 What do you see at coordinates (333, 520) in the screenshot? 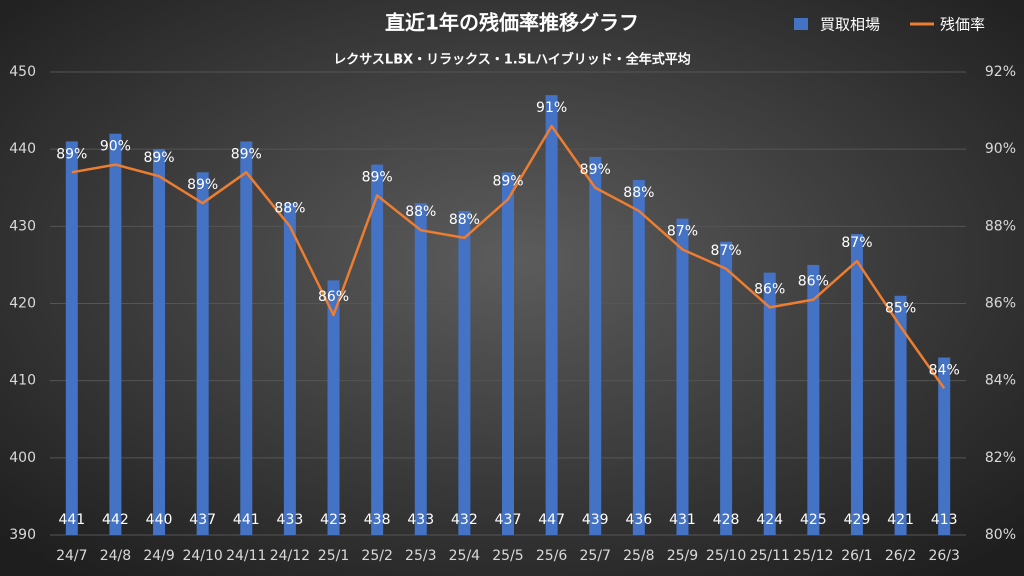
I see `bar-value-label: 423` at bounding box center [333, 520].